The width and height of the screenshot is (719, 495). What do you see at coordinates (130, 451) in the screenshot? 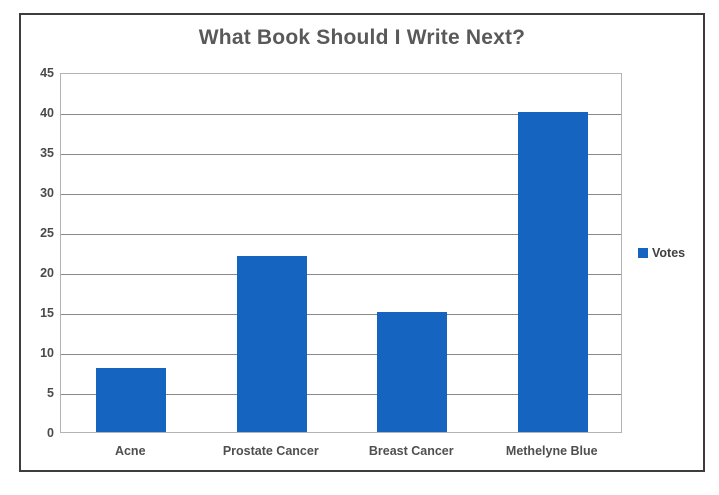
I see `x-category-label: Acne` at bounding box center [130, 451].